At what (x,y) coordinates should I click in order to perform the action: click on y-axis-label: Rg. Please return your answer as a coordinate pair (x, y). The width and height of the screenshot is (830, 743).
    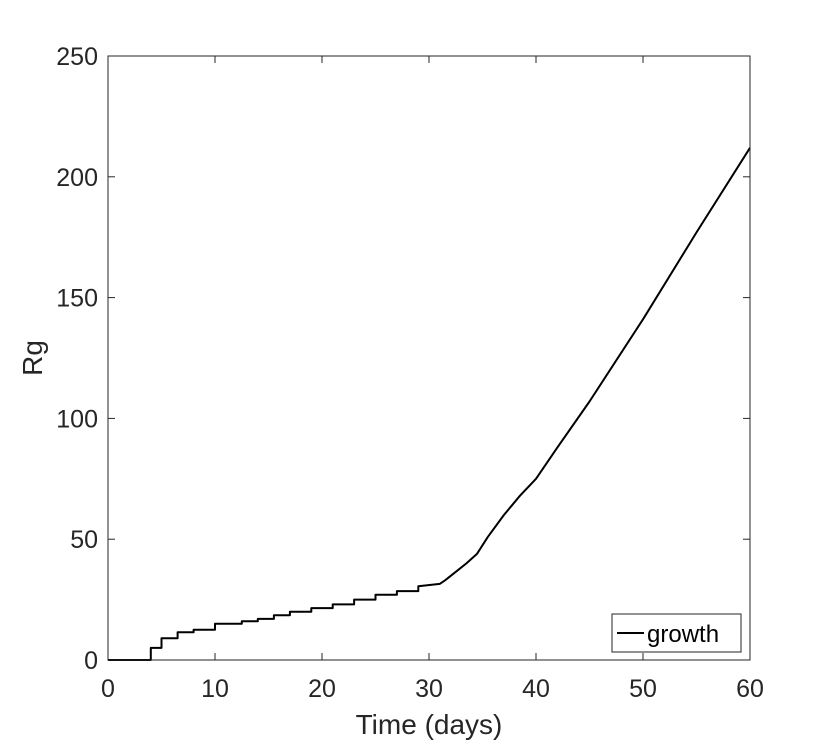
    Looking at the image, I should click on (32, 358).